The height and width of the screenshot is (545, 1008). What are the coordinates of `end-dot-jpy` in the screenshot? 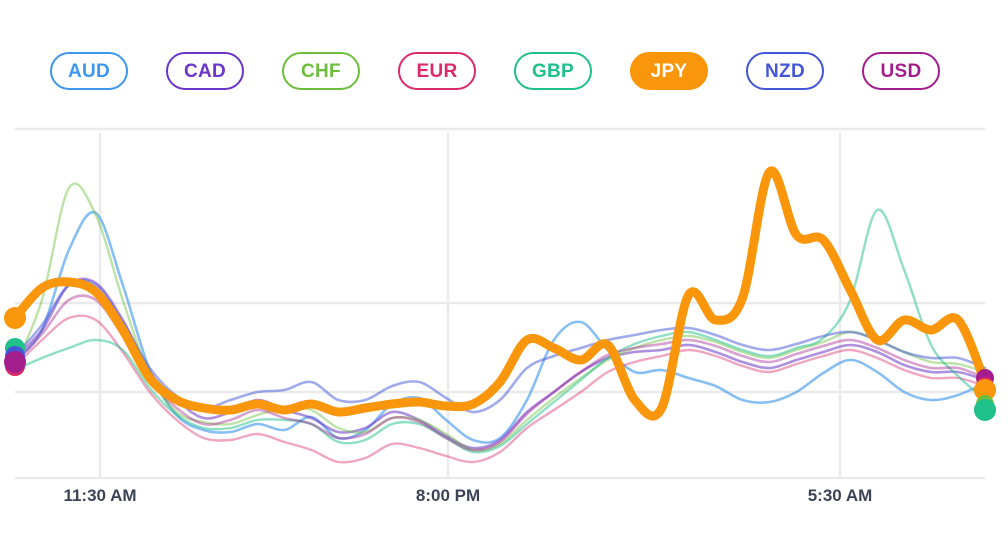 It's located at (985, 390).